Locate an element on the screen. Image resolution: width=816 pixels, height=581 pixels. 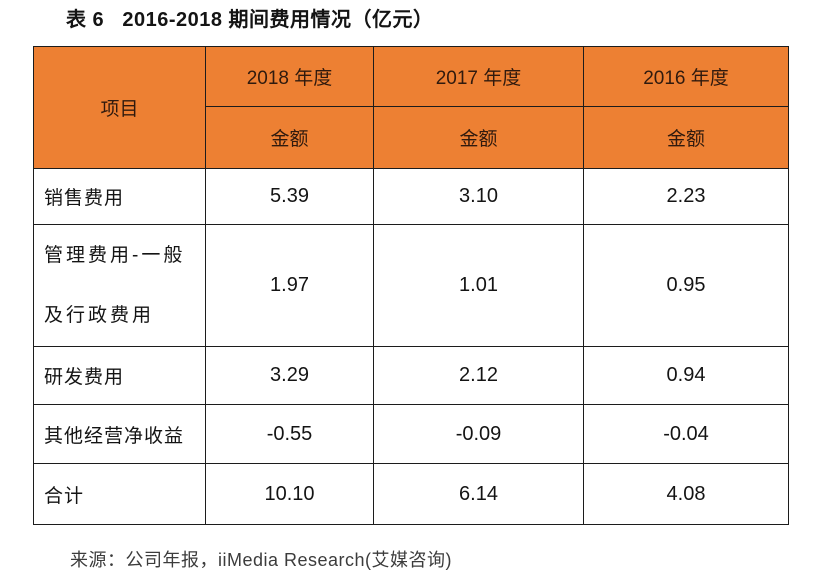
table-row: 销售费用 5.39 3.10 2.23 is located at coordinates (411, 196).